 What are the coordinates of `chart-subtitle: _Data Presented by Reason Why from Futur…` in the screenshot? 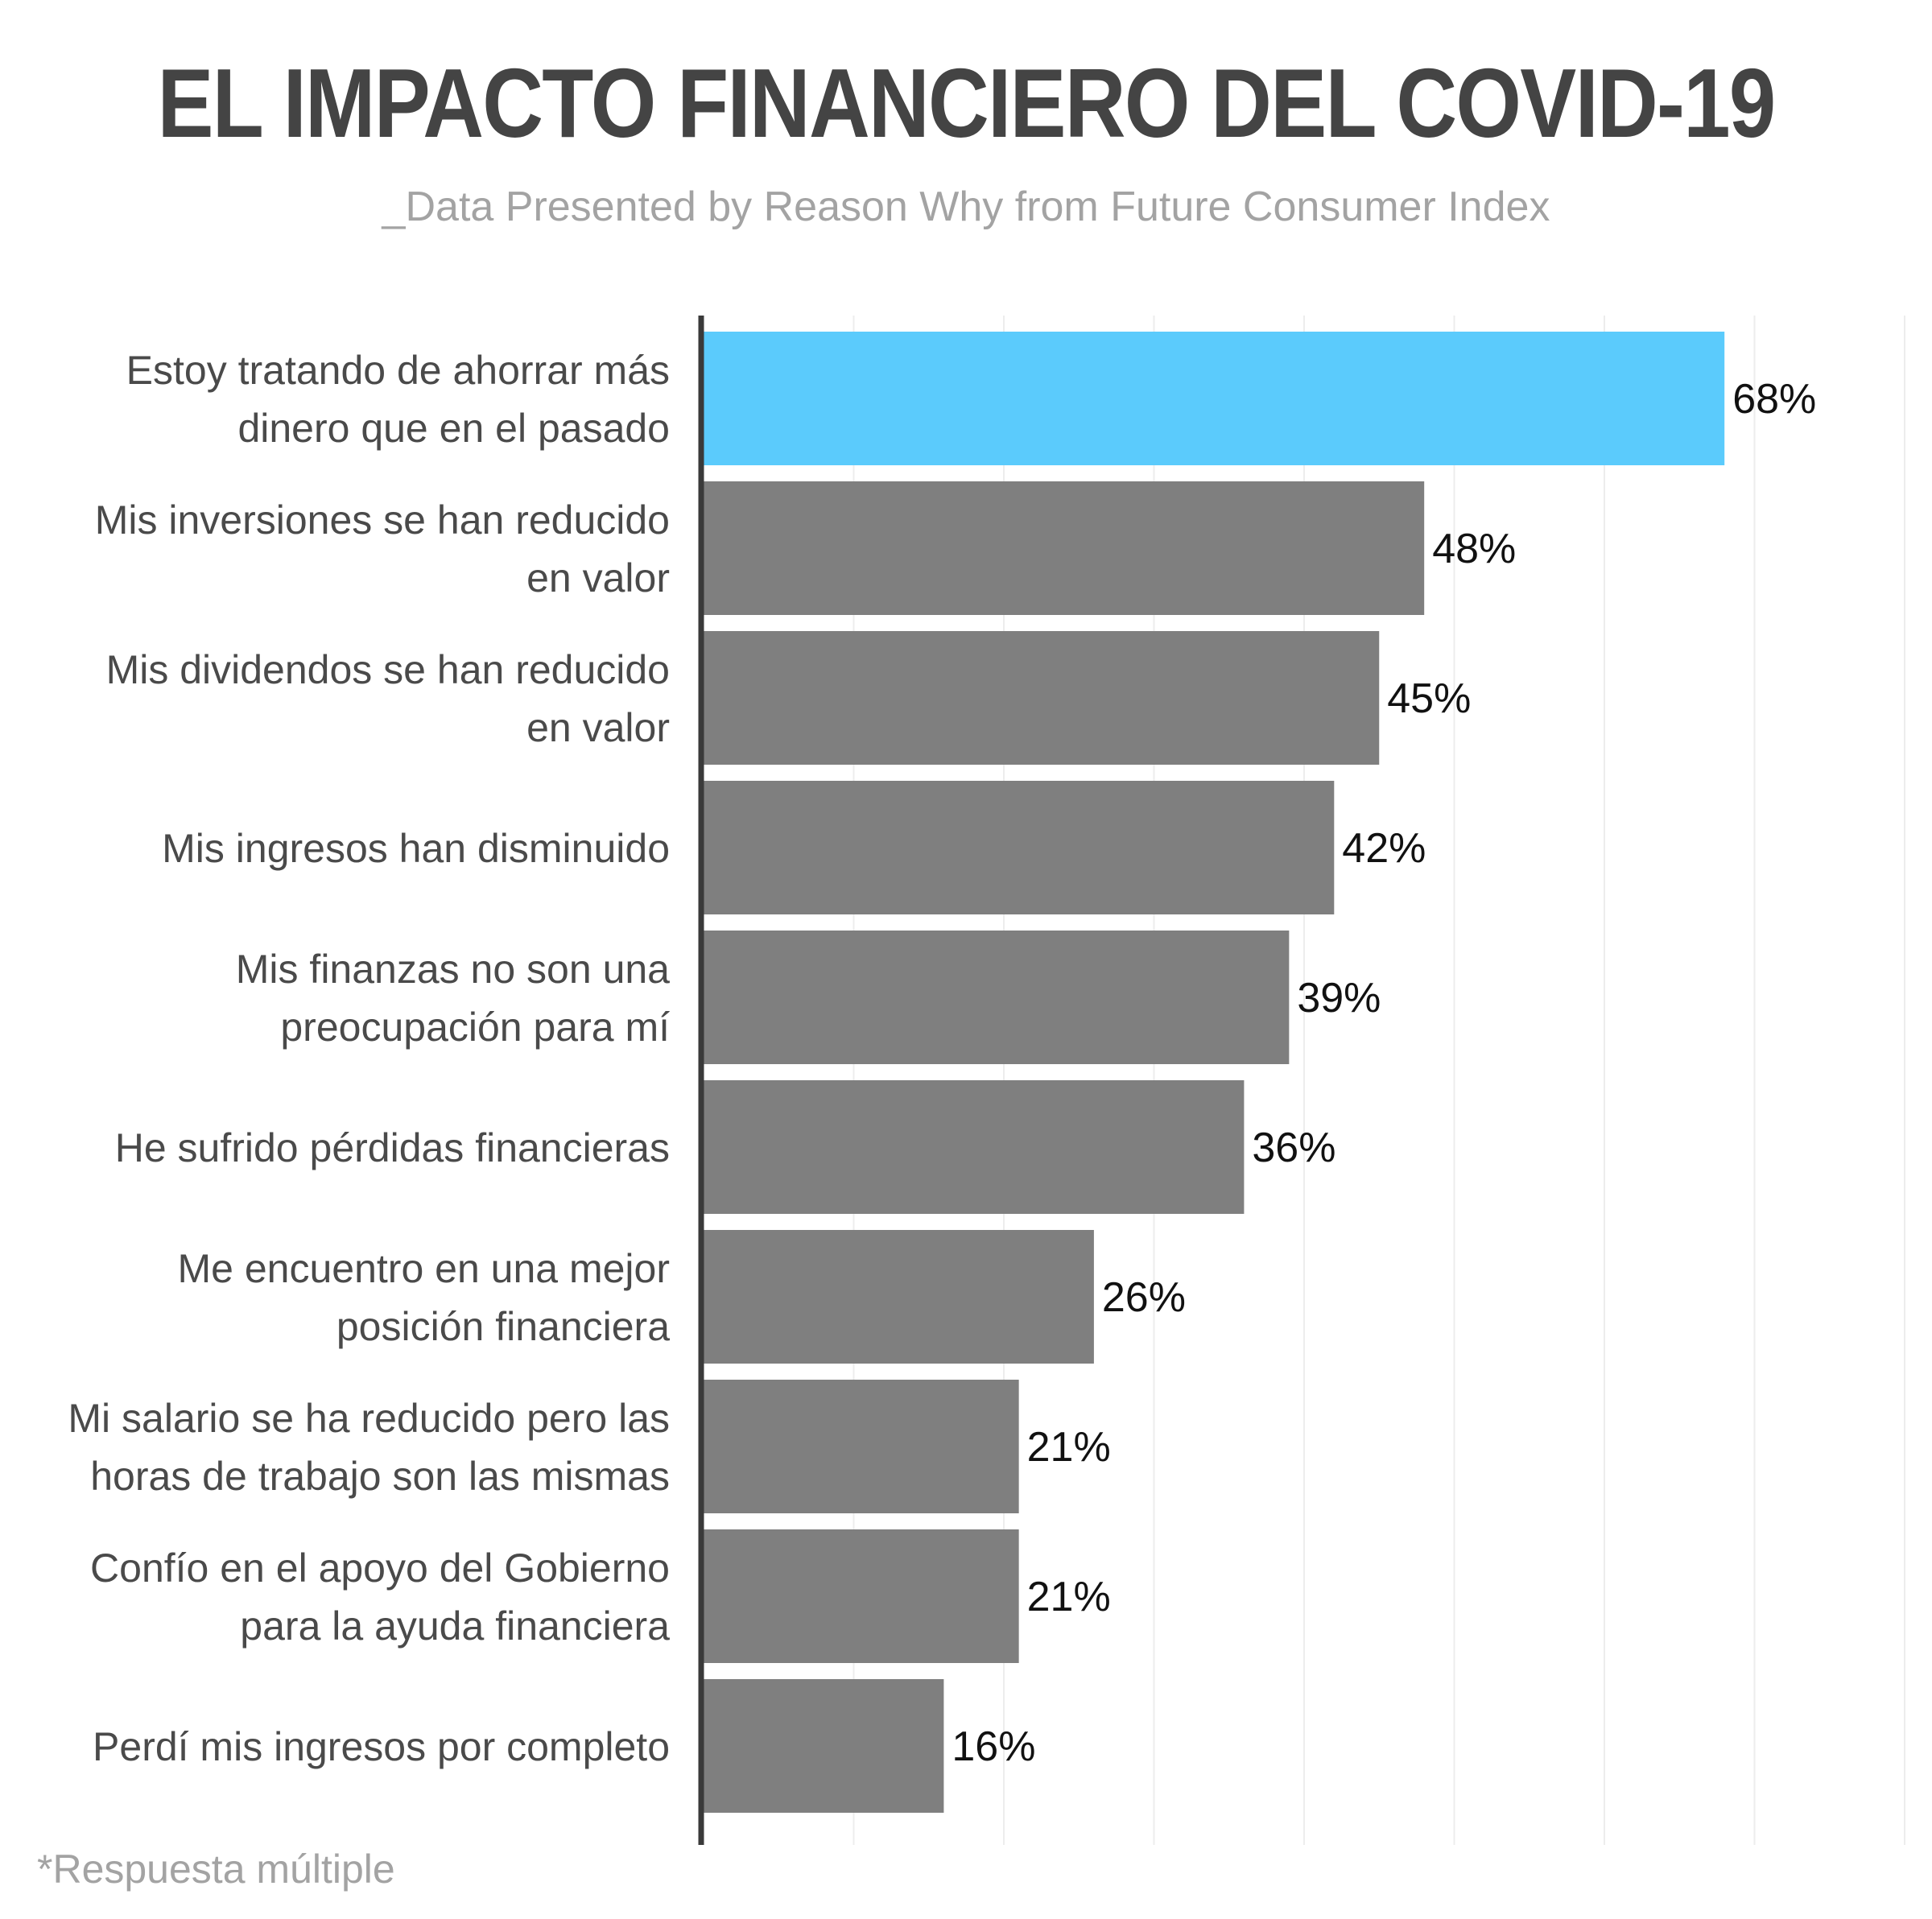 It's located at (966, 207).